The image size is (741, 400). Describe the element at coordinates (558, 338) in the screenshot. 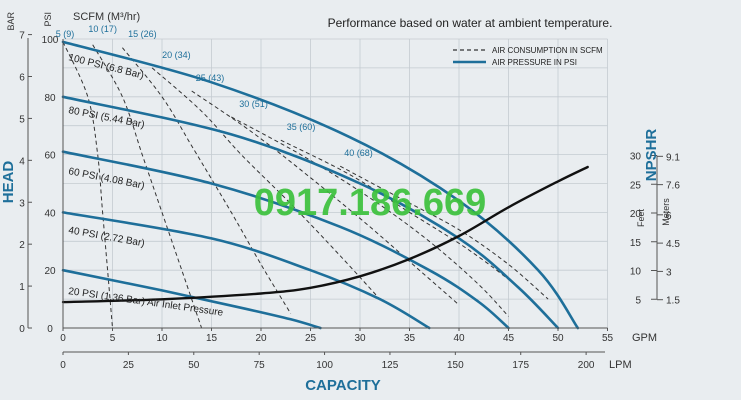

I see `gpm-tick-label: 50` at that location.